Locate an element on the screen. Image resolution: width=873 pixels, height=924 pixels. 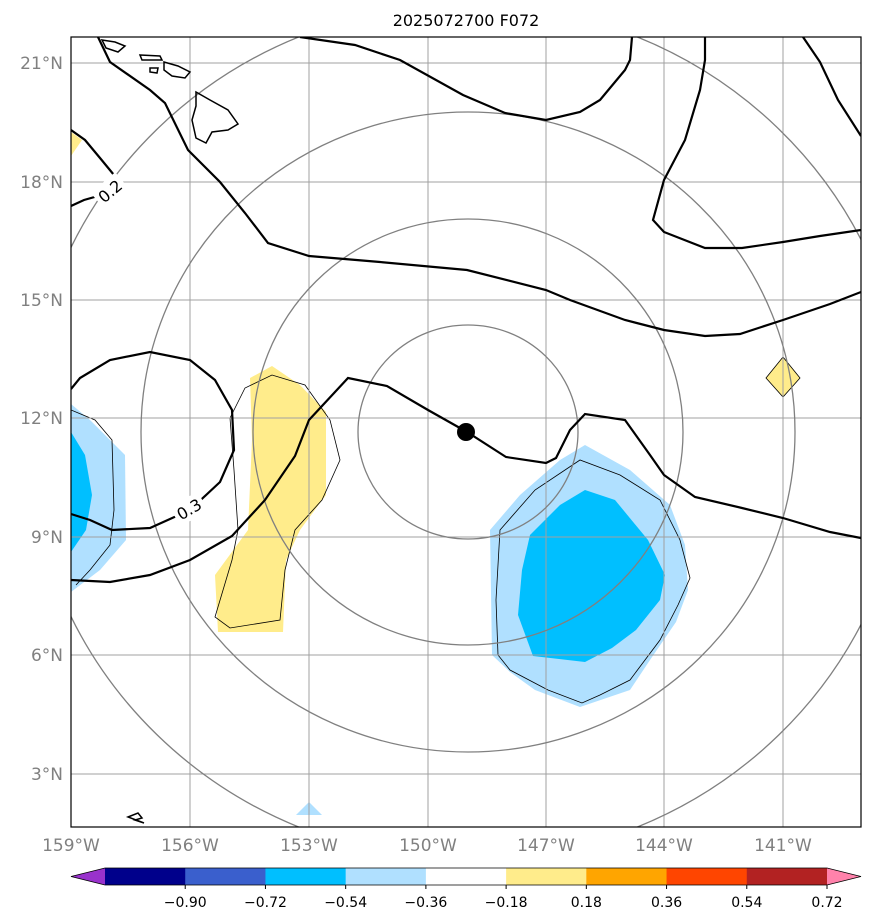
outline-blue-east is located at coordinates (593, 581).